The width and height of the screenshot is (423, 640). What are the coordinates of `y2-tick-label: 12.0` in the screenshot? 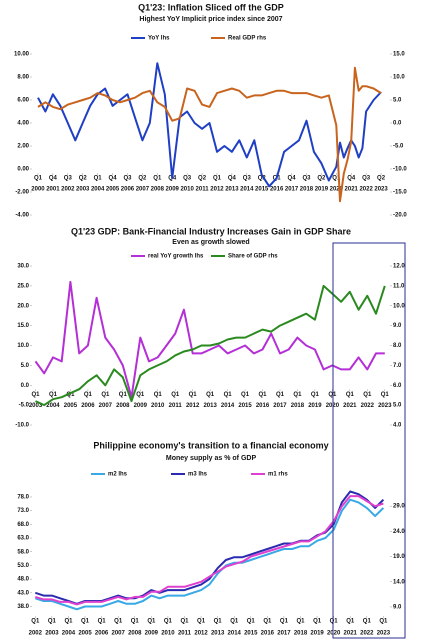 It's located at (399, 267).